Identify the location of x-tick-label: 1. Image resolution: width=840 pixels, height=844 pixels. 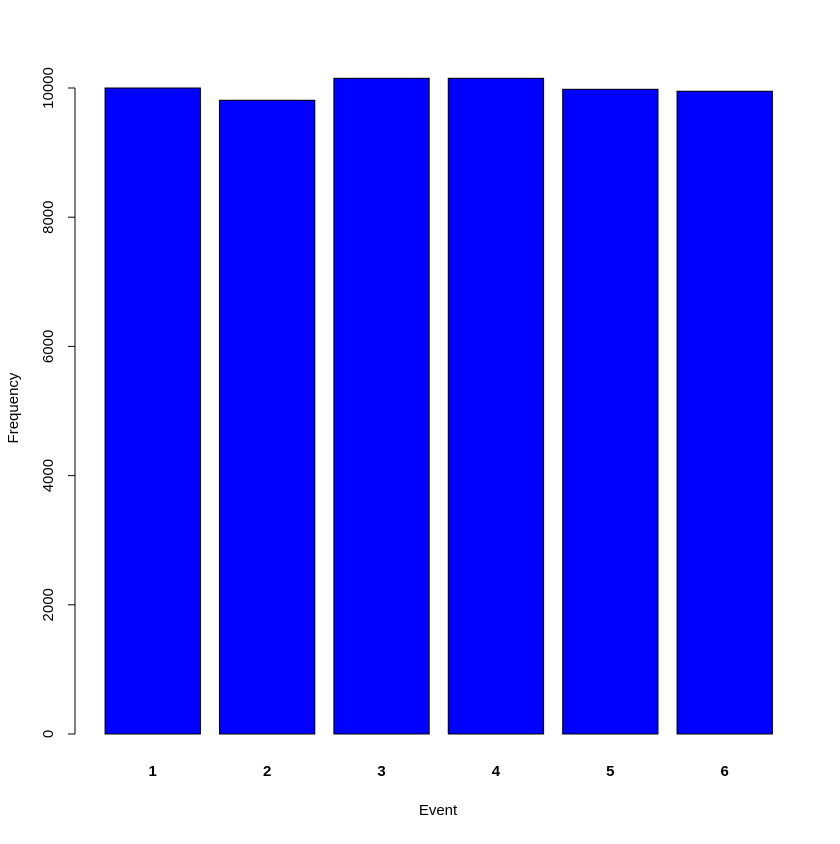
(153, 771).